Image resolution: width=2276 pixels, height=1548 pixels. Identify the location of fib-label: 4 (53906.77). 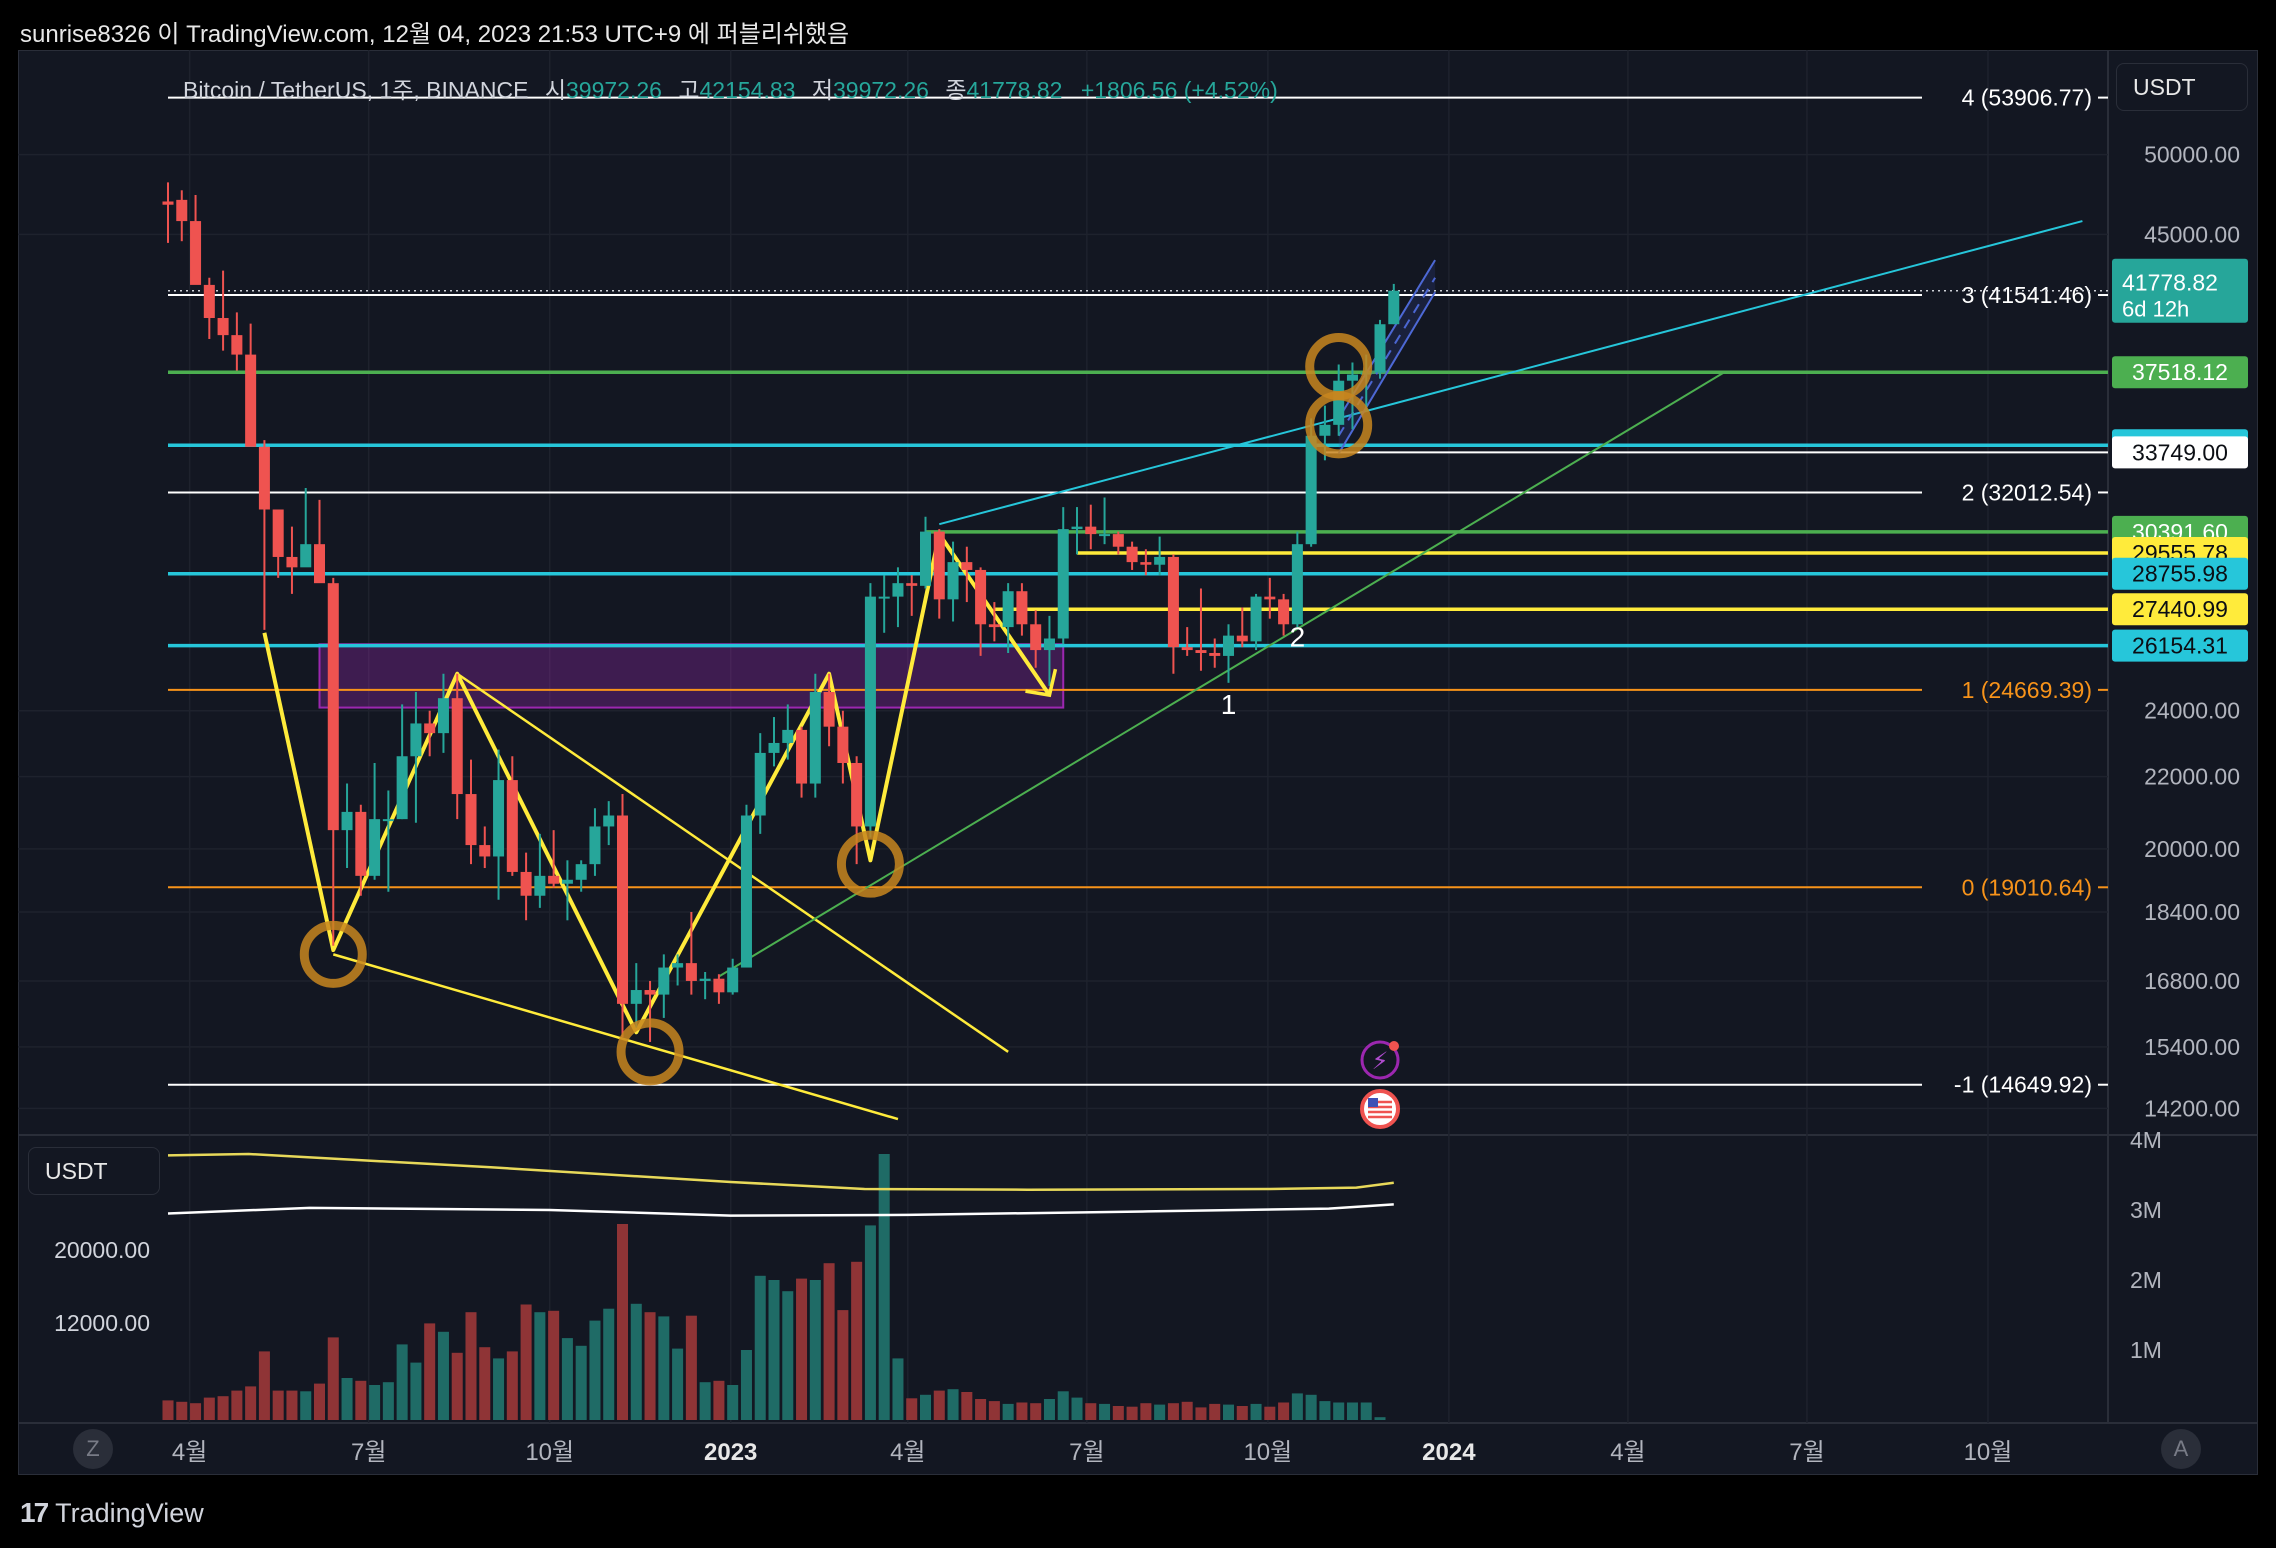
(2027, 98).